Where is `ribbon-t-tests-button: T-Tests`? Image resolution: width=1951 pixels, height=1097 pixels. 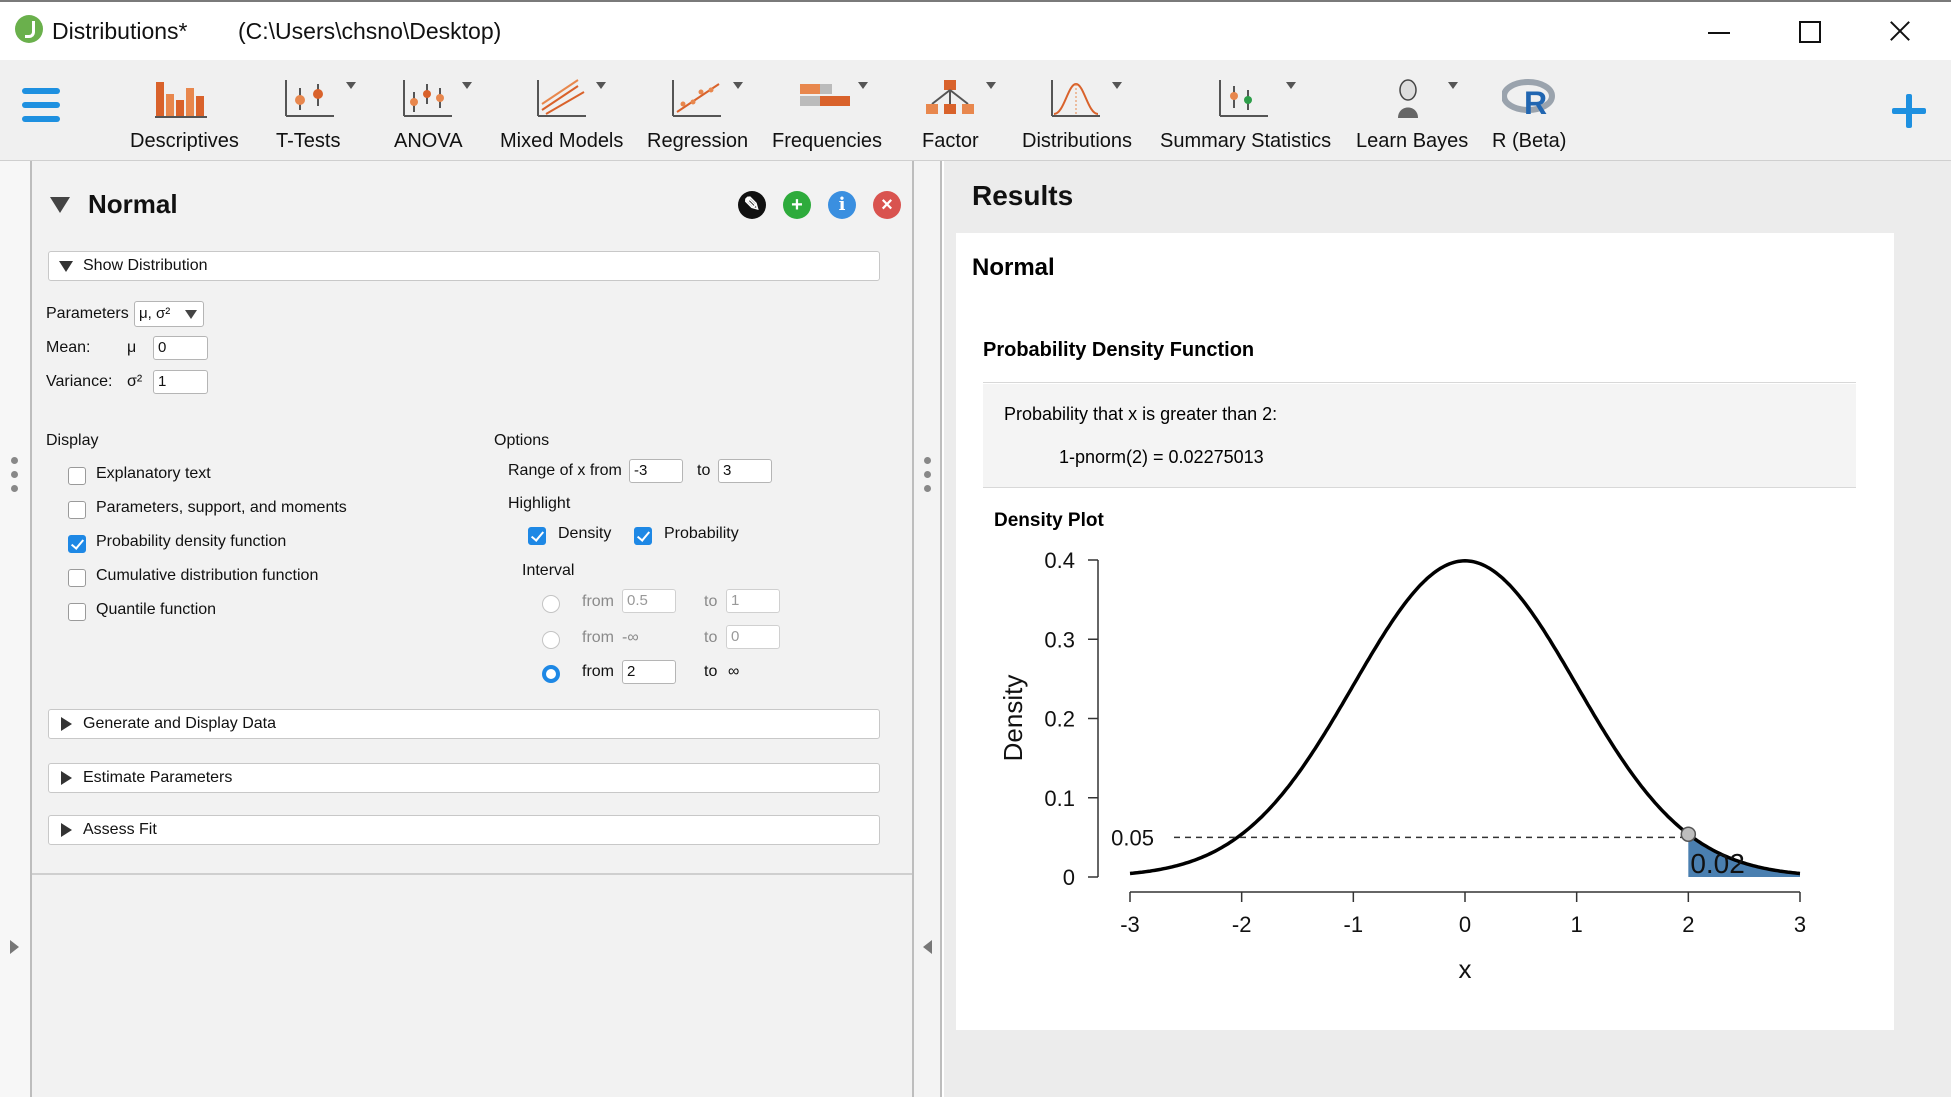 ribbon-t-tests-button: T-Tests is located at coordinates (320, 112).